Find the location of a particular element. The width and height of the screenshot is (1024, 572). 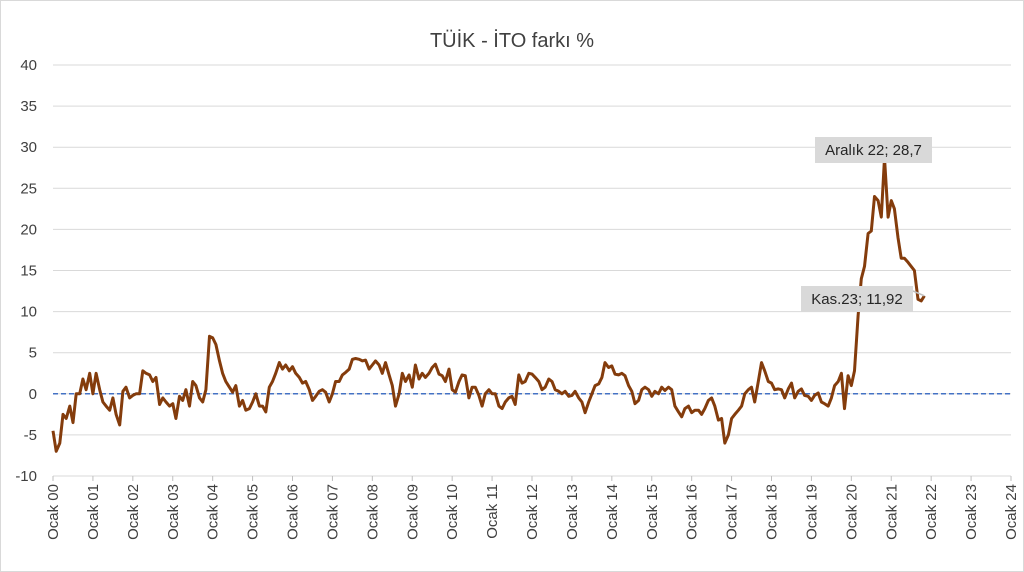

callout-leader-line is located at coordinates (918, 293).